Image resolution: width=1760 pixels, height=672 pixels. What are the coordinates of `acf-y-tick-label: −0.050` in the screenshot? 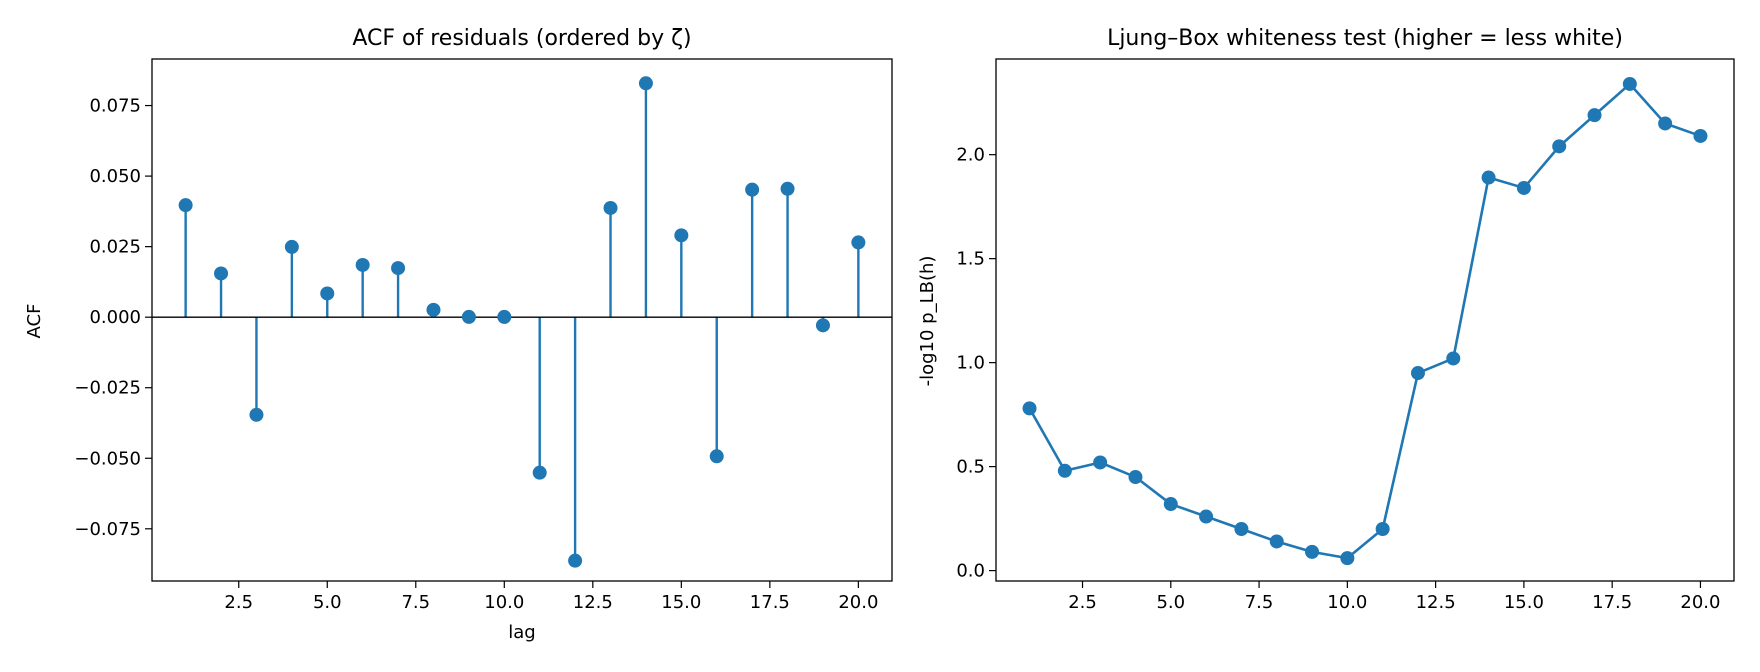 It's located at (107, 458).